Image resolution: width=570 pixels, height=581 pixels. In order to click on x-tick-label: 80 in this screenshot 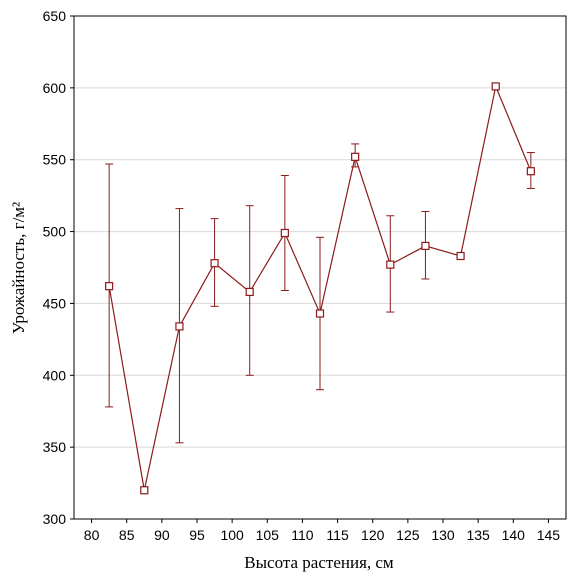, I will do `click(92, 535)`.